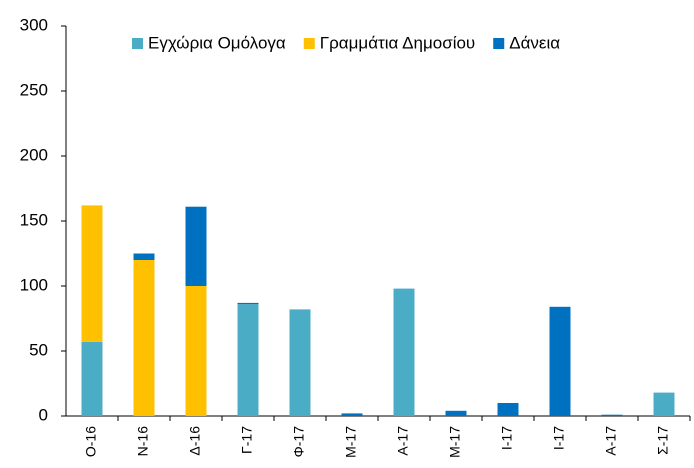 Image resolution: width=694 pixels, height=468 pixels. I want to click on y-tick-label: 250, so click(34, 89).